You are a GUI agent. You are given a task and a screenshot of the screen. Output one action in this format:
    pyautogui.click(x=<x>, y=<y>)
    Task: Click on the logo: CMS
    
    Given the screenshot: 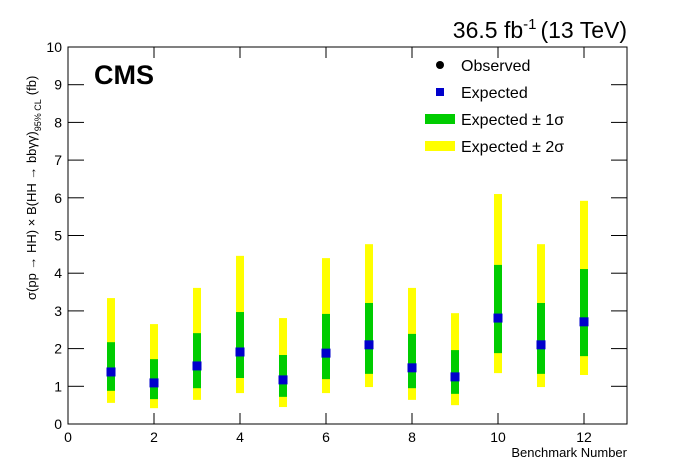 What is the action you would take?
    pyautogui.click(x=124, y=75)
    